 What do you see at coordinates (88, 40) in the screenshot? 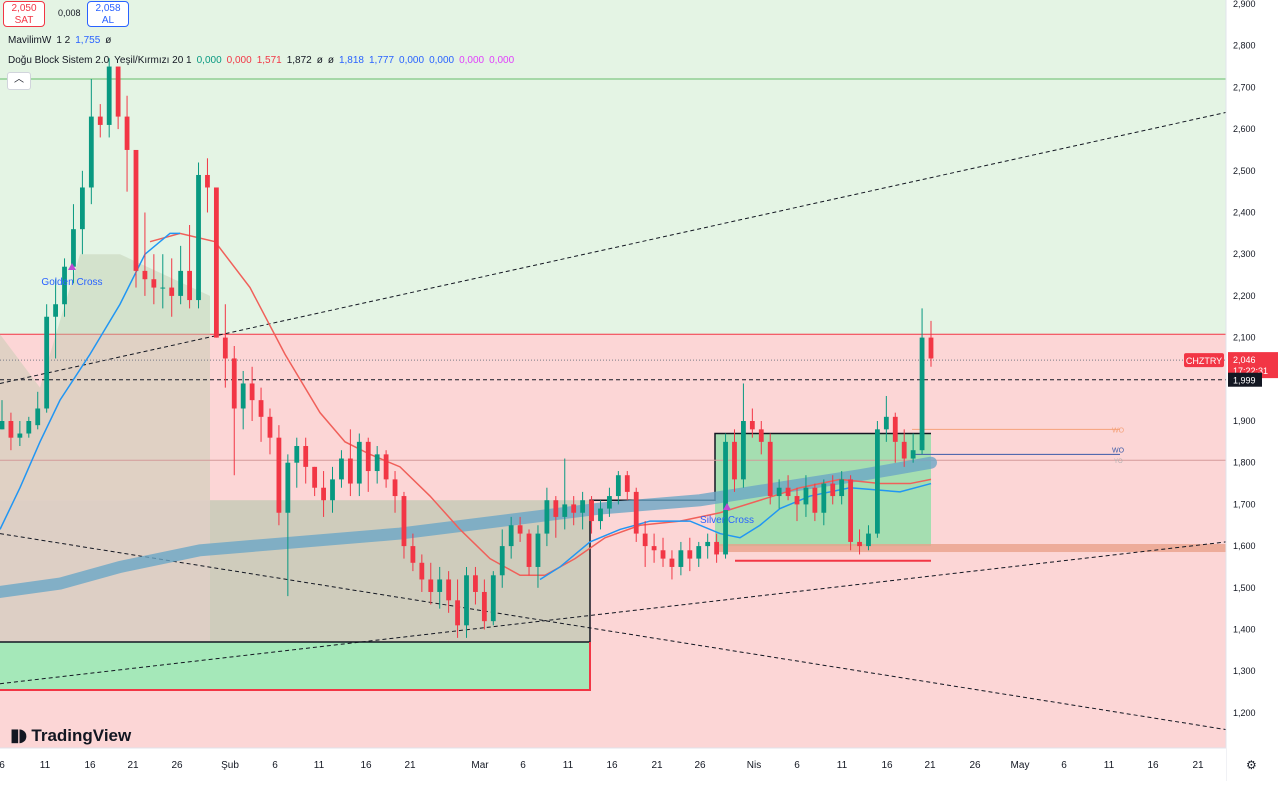
I see `indicator-value: 1,755` at bounding box center [88, 40].